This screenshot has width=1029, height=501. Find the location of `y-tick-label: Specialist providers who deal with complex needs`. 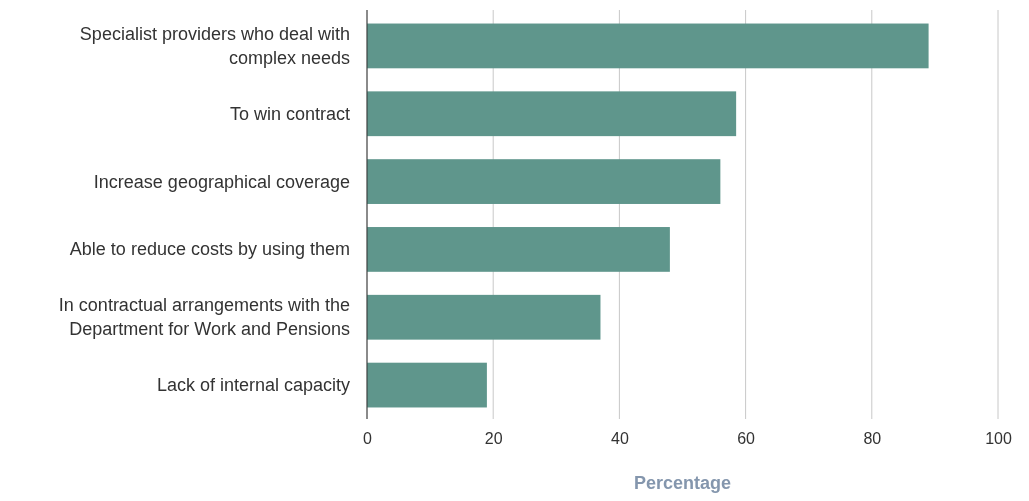

y-tick-label: Specialist providers who deal with complex needs is located at coordinates (214, 45).